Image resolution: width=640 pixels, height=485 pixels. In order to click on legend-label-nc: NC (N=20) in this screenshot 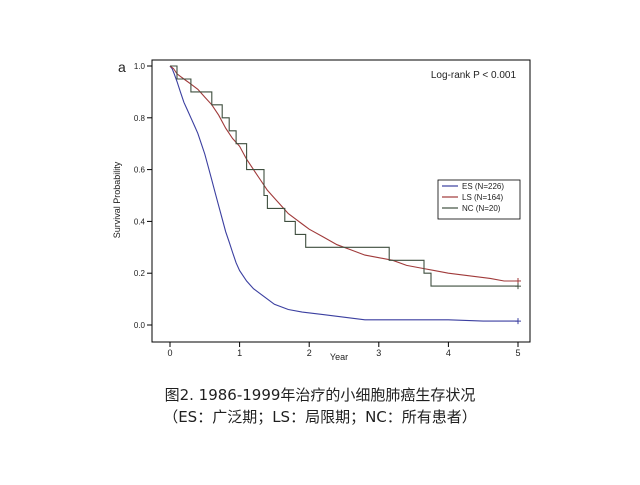, I will do `click(481, 208)`.